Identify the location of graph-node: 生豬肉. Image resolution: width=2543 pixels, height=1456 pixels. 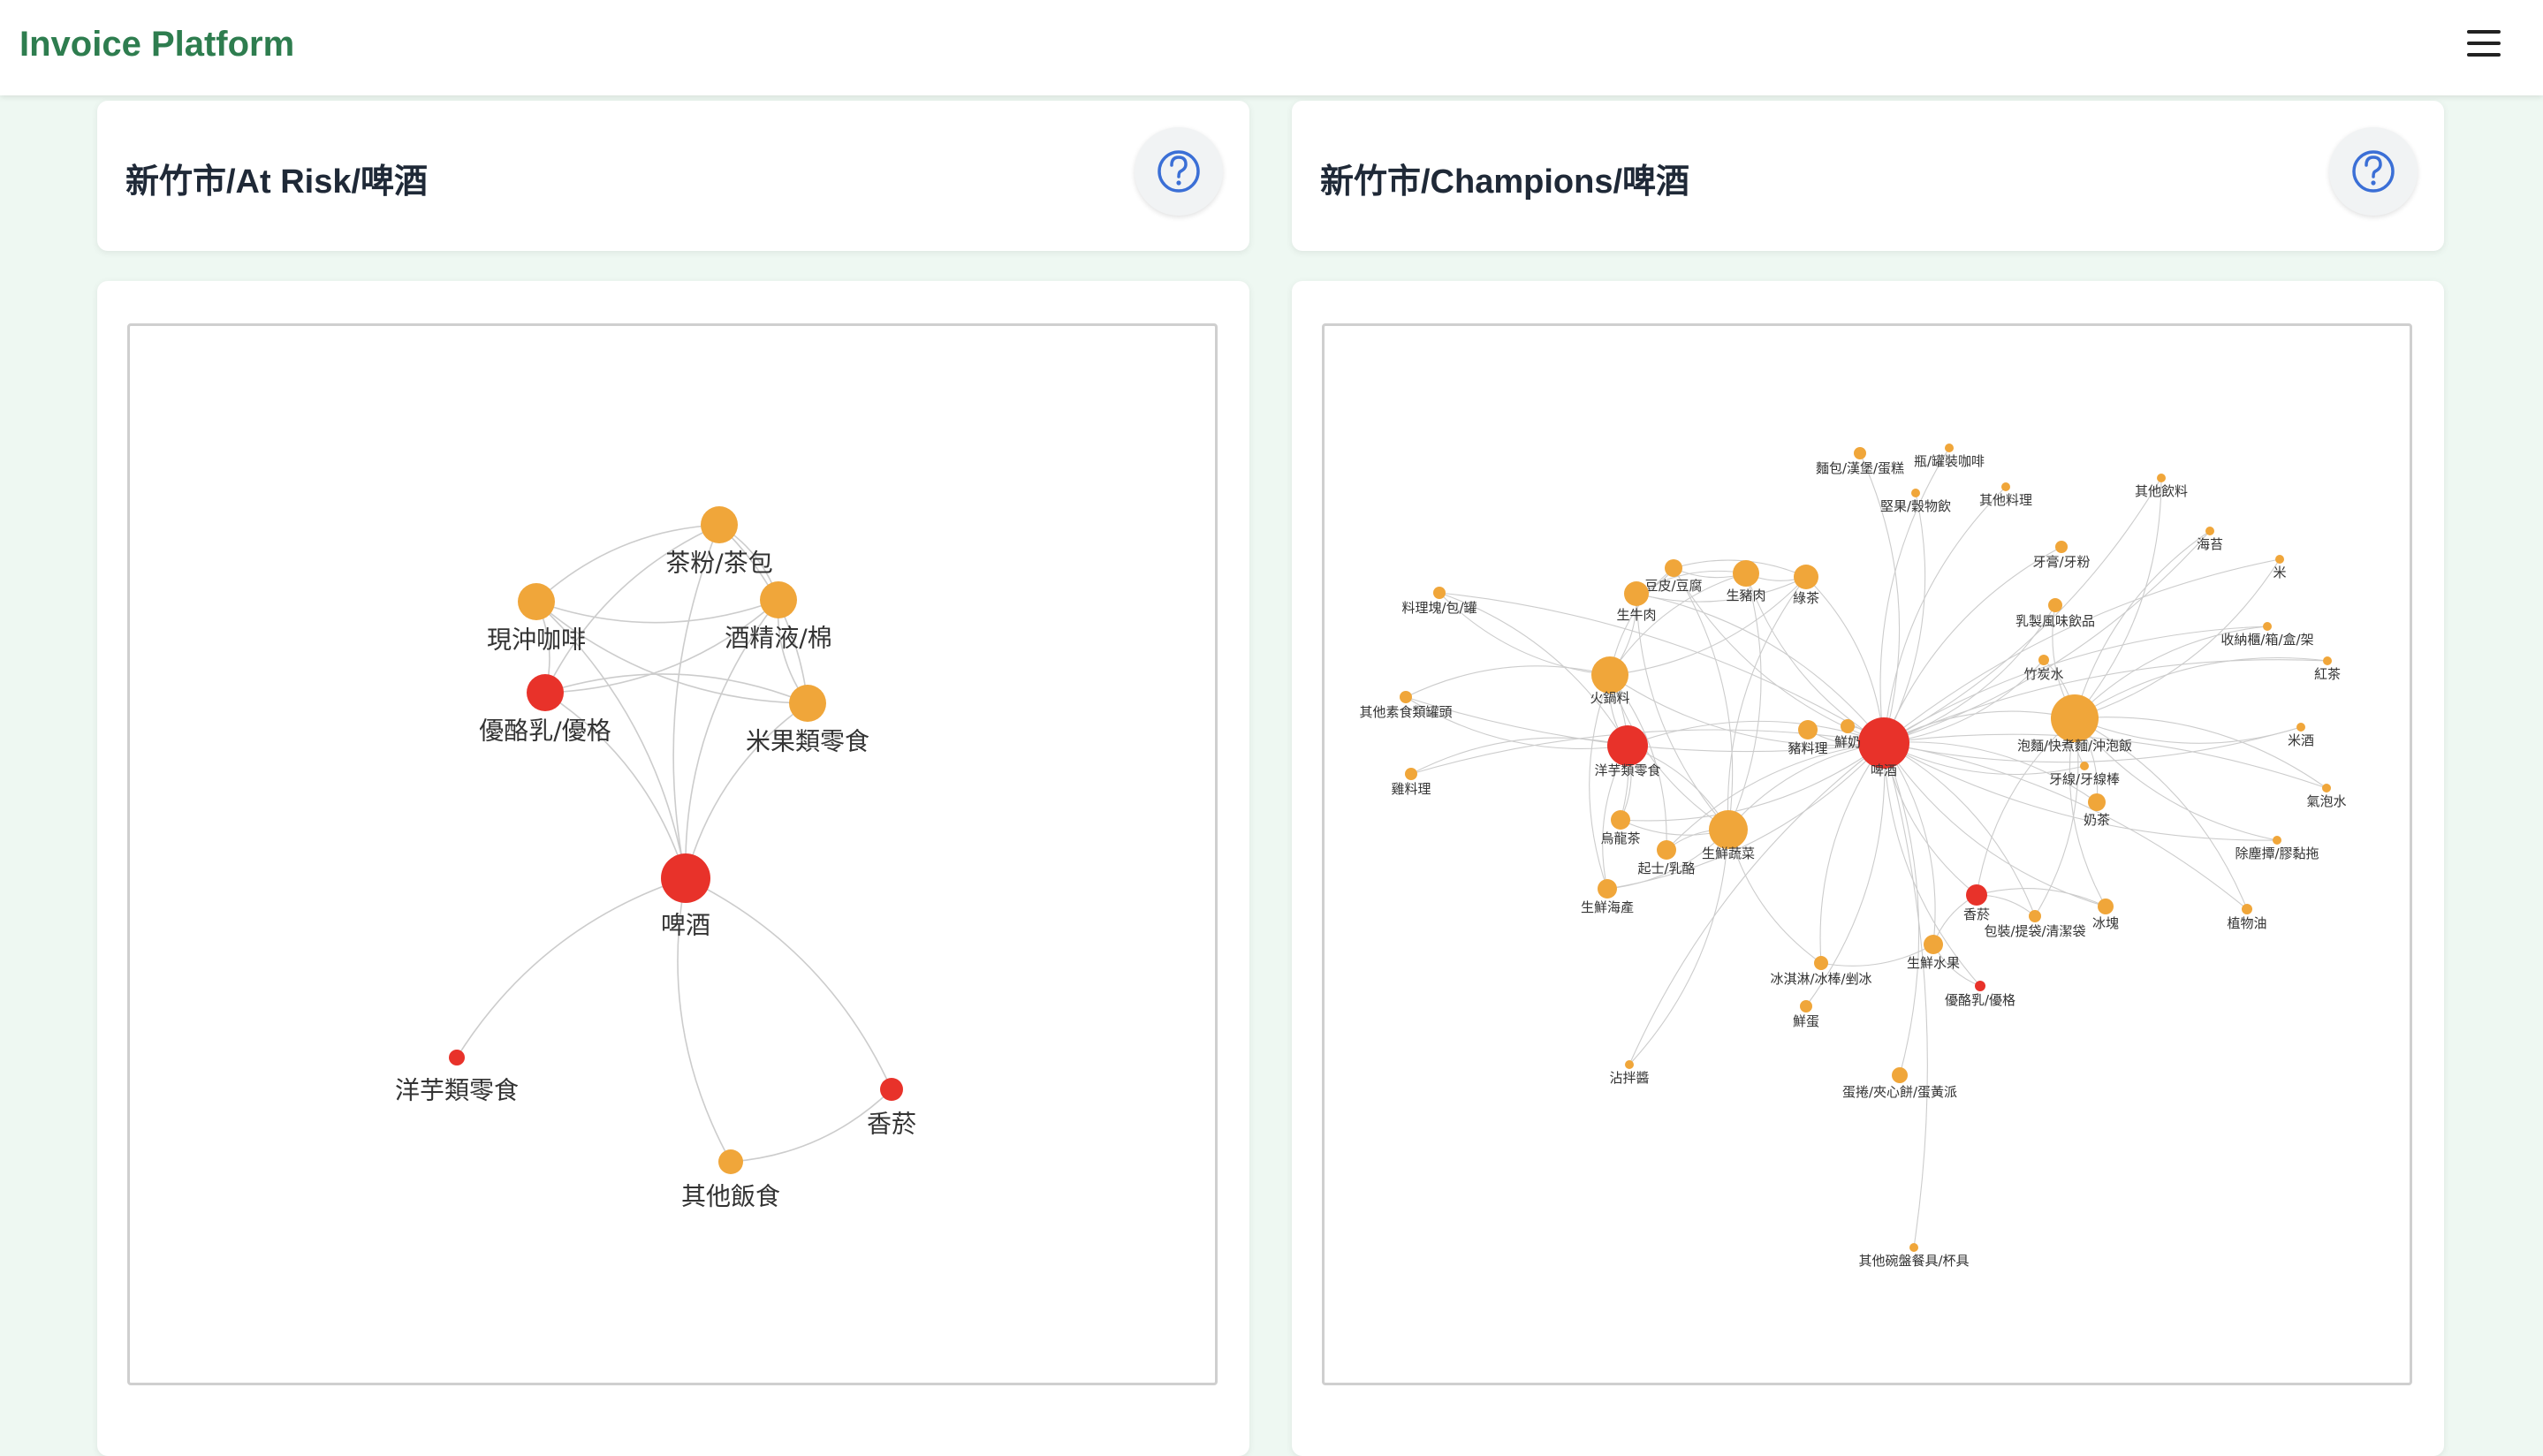
(1746, 581).